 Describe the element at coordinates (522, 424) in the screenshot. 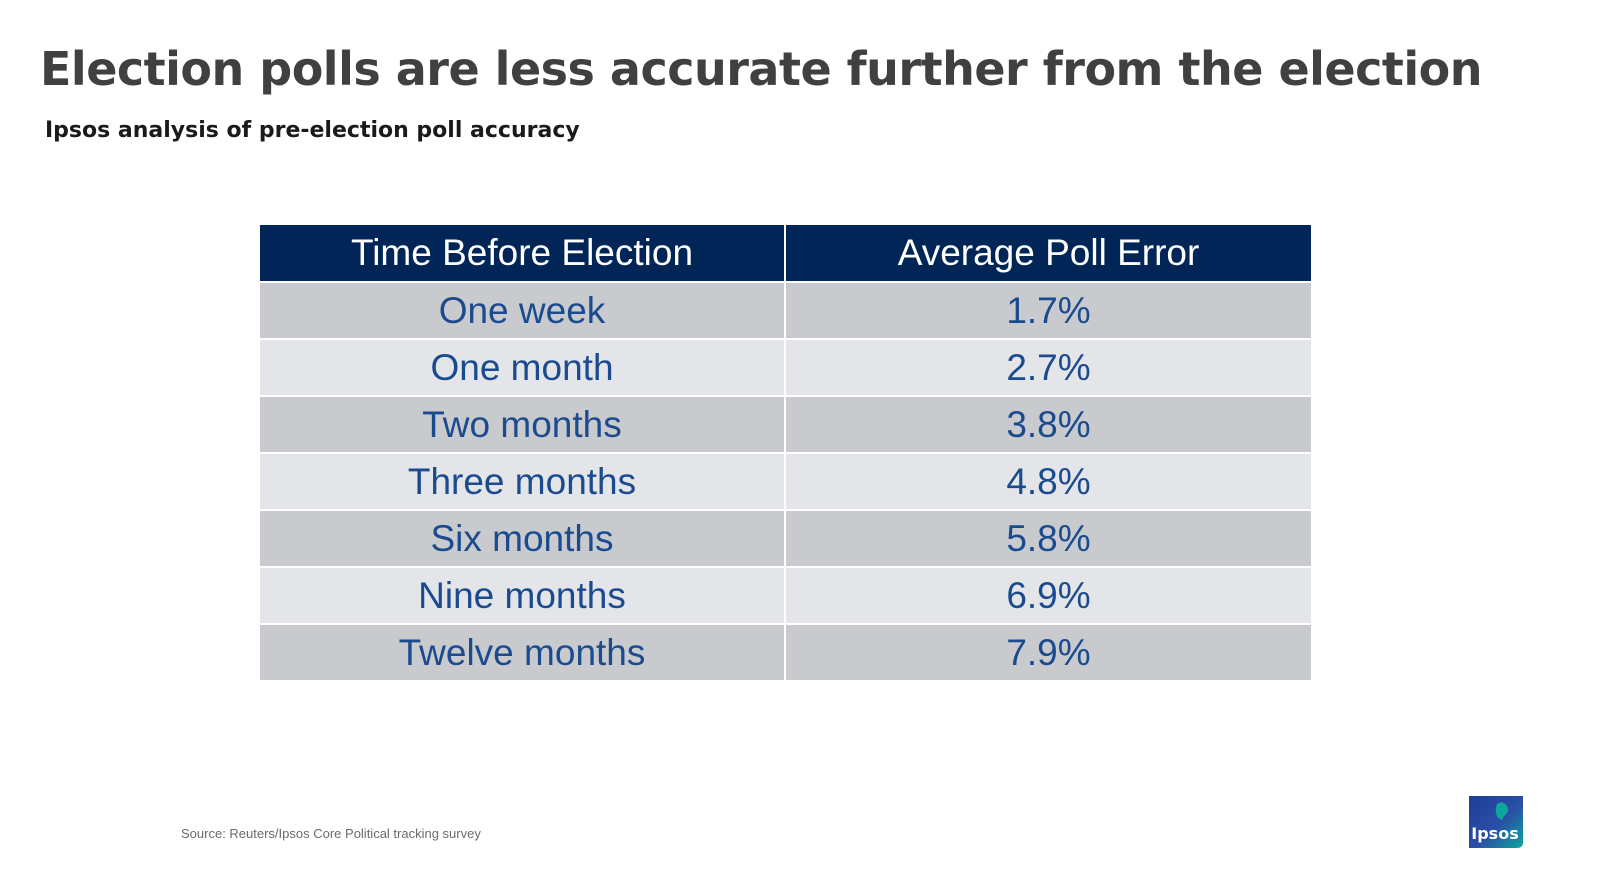

I see `cell-time-before-election: Two months` at that location.